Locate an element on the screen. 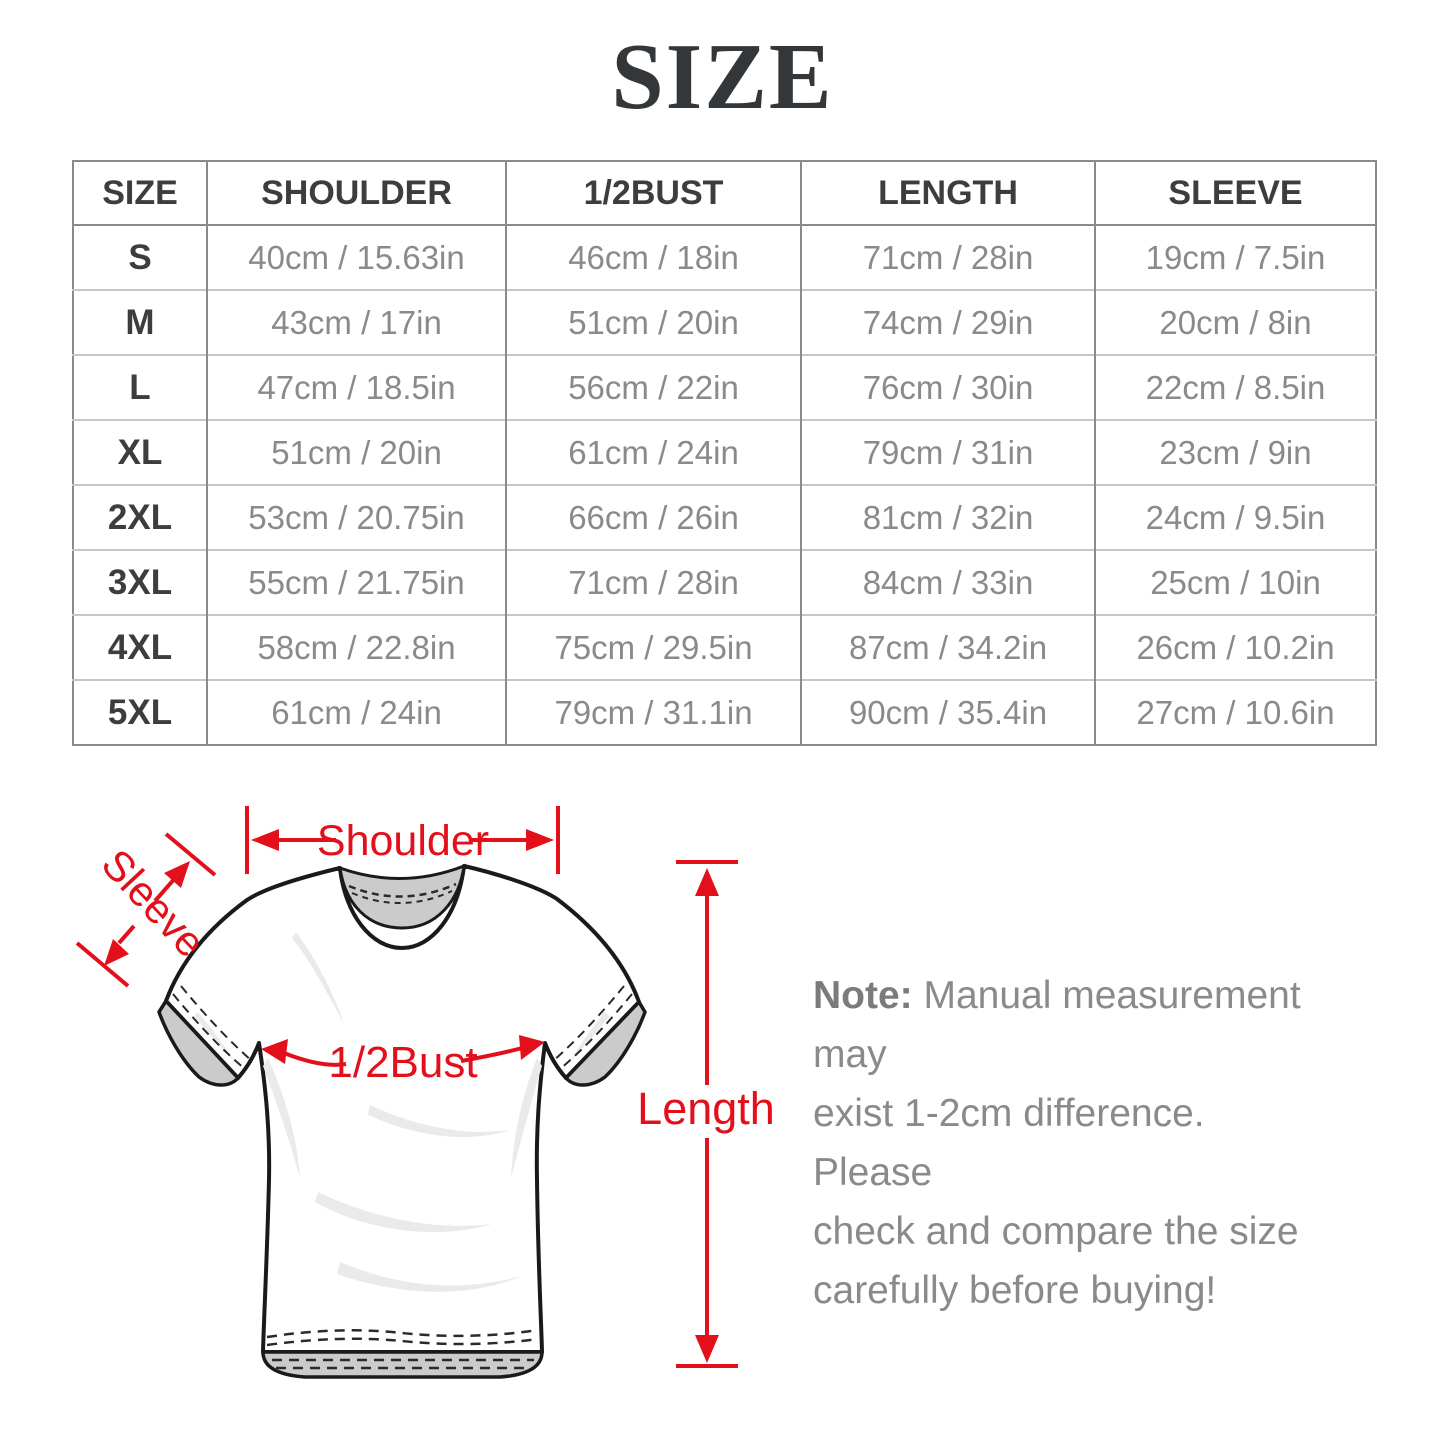 Image resolution: width=1445 pixels, height=1445 pixels. table-header-row: SIZE SHOULDER 1/2BUST LENGTH SLEEVE is located at coordinates (724, 193).